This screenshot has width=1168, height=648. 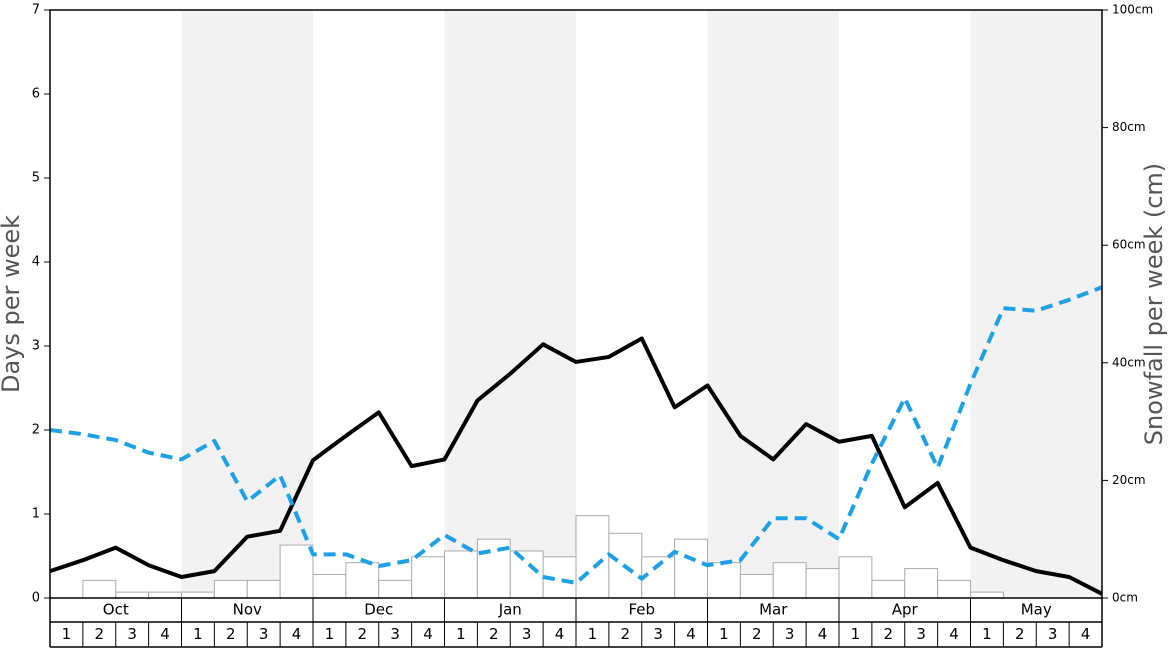 What do you see at coordinates (36, 514) in the screenshot?
I see `y-tick-label: 1` at bounding box center [36, 514].